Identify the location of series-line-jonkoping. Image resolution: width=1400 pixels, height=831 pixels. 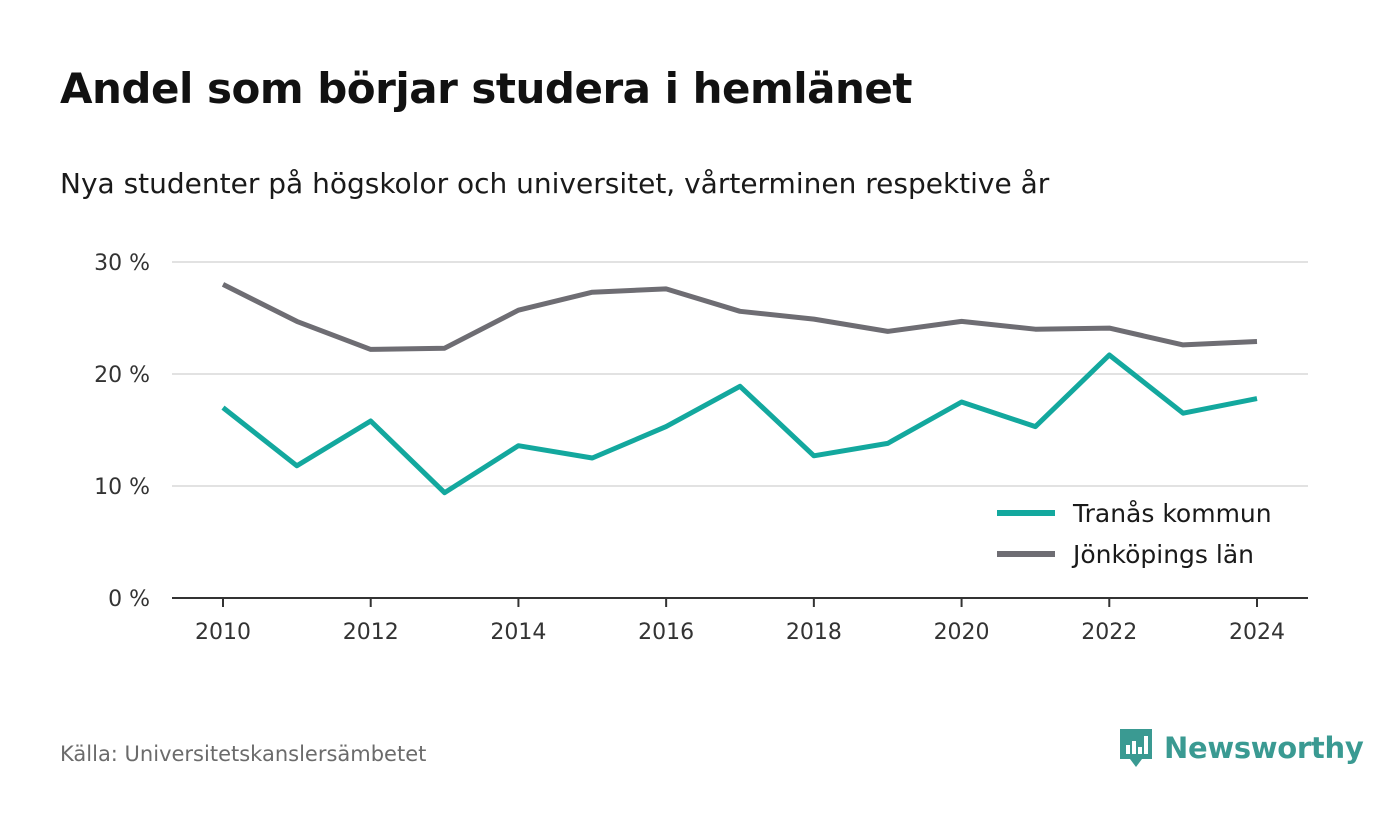
(739, 317).